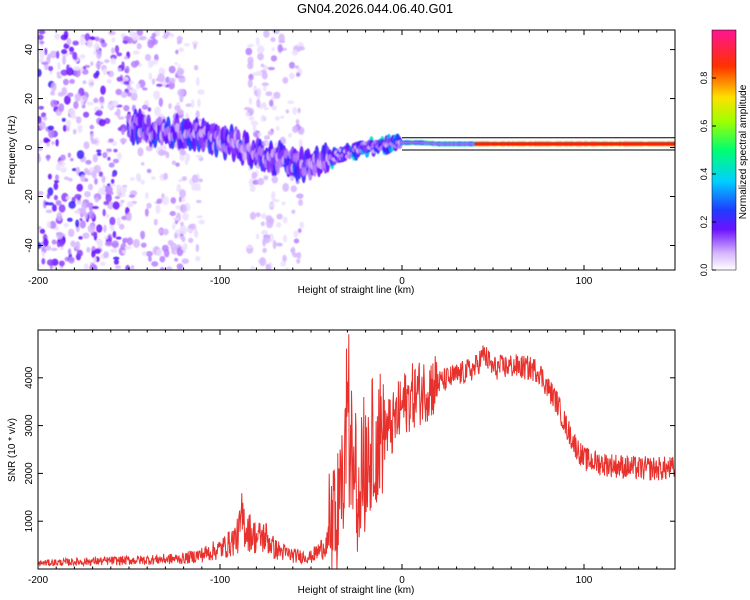  What do you see at coordinates (584, 580) in the screenshot?
I see `bottom-x-tick-label: 100` at bounding box center [584, 580].